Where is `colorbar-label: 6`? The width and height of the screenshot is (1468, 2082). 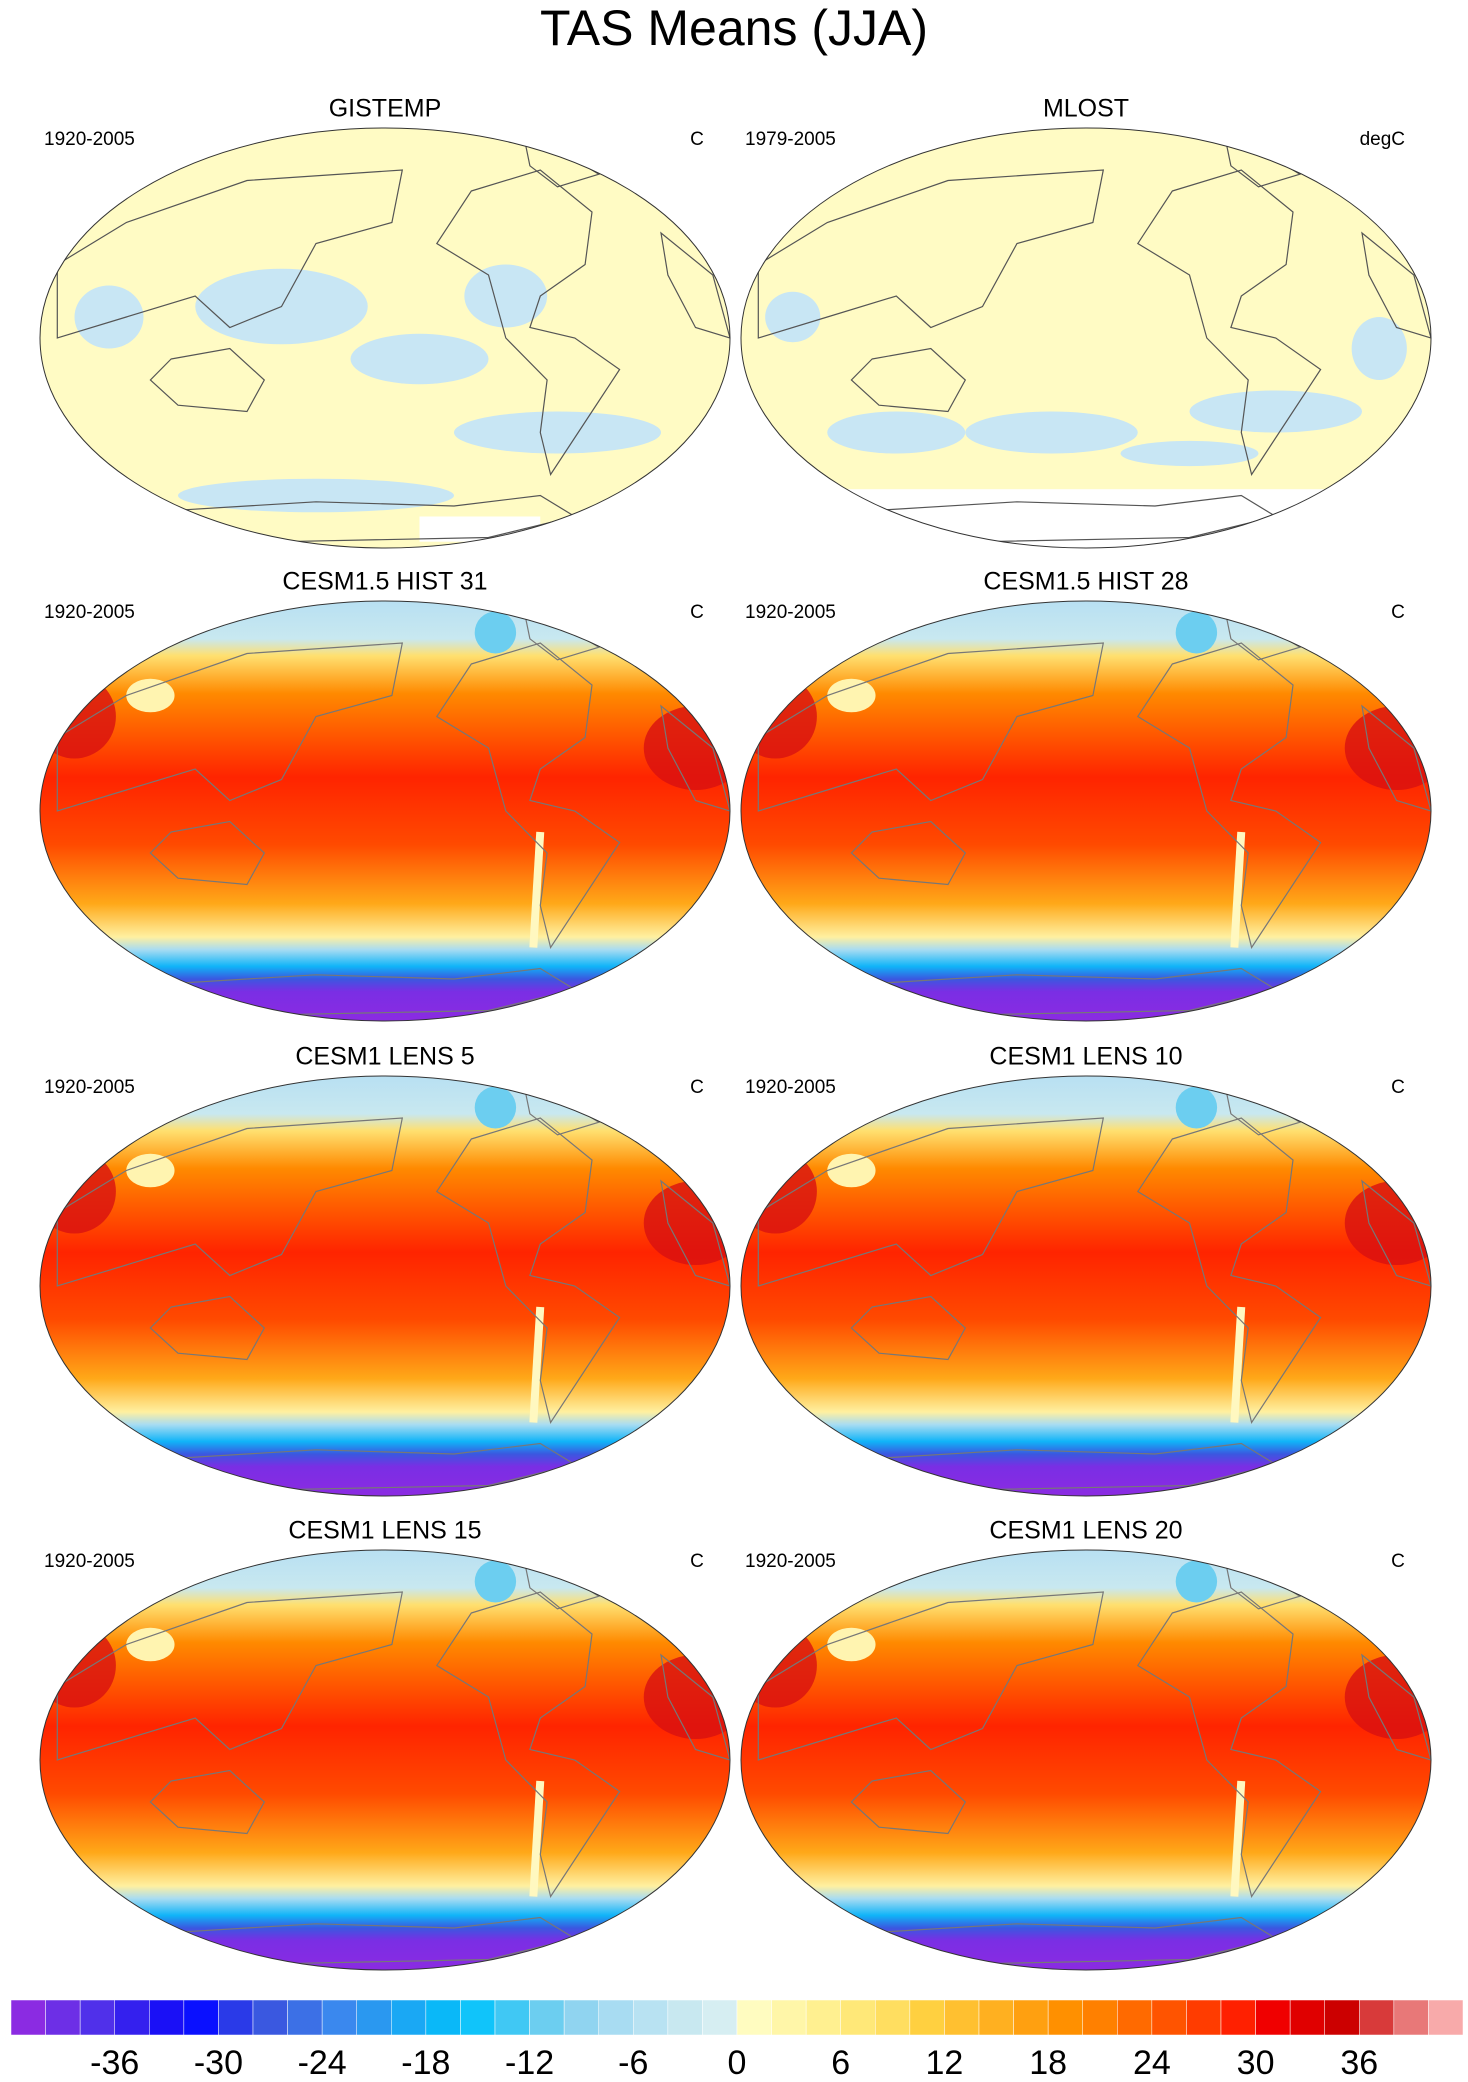
colorbar-label: 6 is located at coordinates (840, 2063).